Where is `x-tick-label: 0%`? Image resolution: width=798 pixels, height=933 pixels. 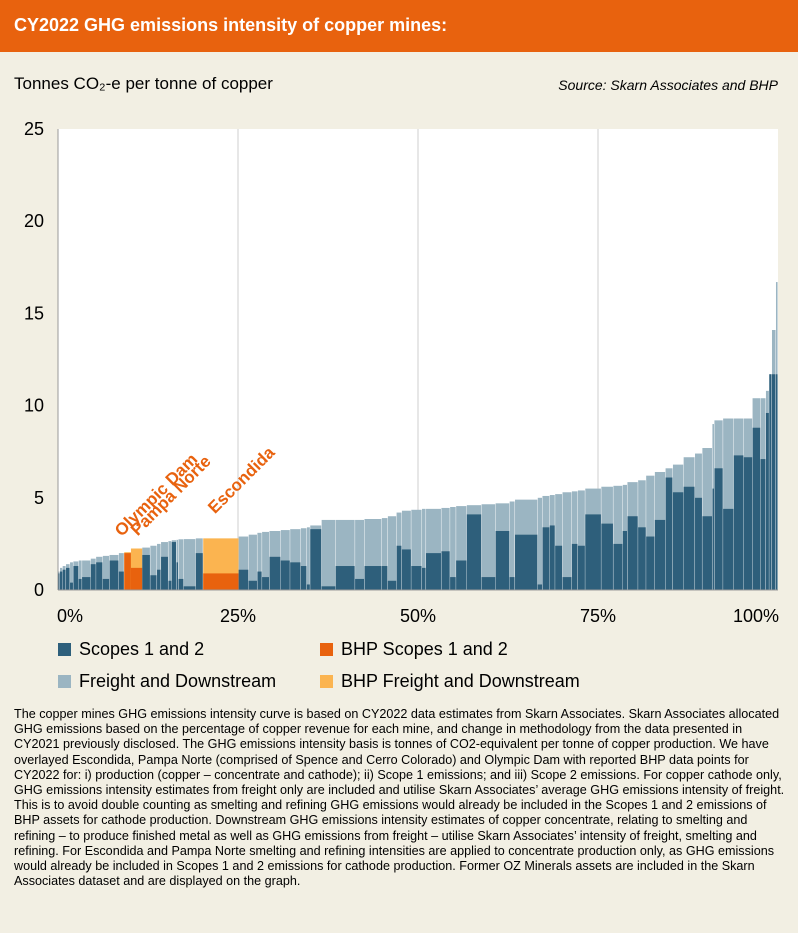 x-tick-label: 0% is located at coordinates (70, 616).